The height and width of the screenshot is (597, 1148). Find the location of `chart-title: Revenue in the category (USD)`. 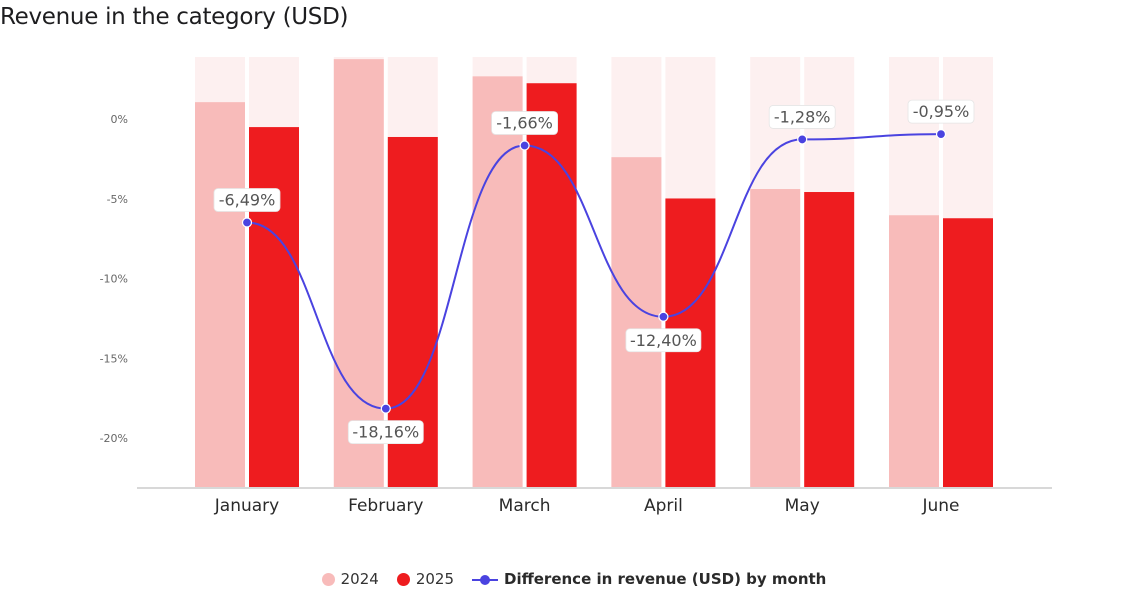

chart-title: Revenue in the category (USD) is located at coordinates (174, 17).